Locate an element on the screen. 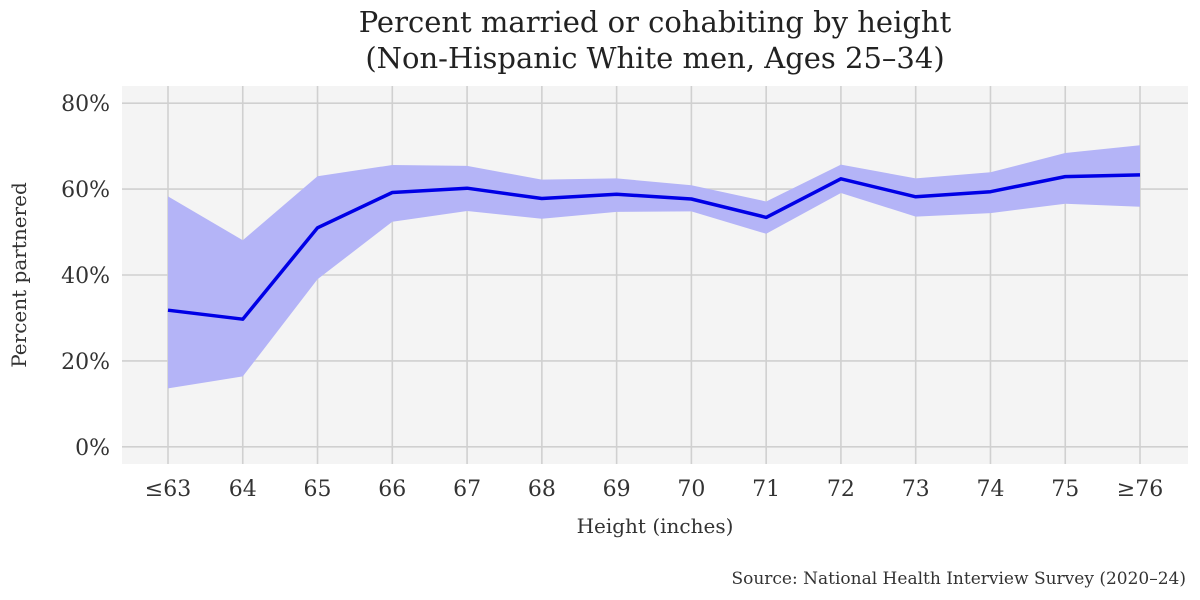  y-tick-label: 0% is located at coordinates (92, 448).